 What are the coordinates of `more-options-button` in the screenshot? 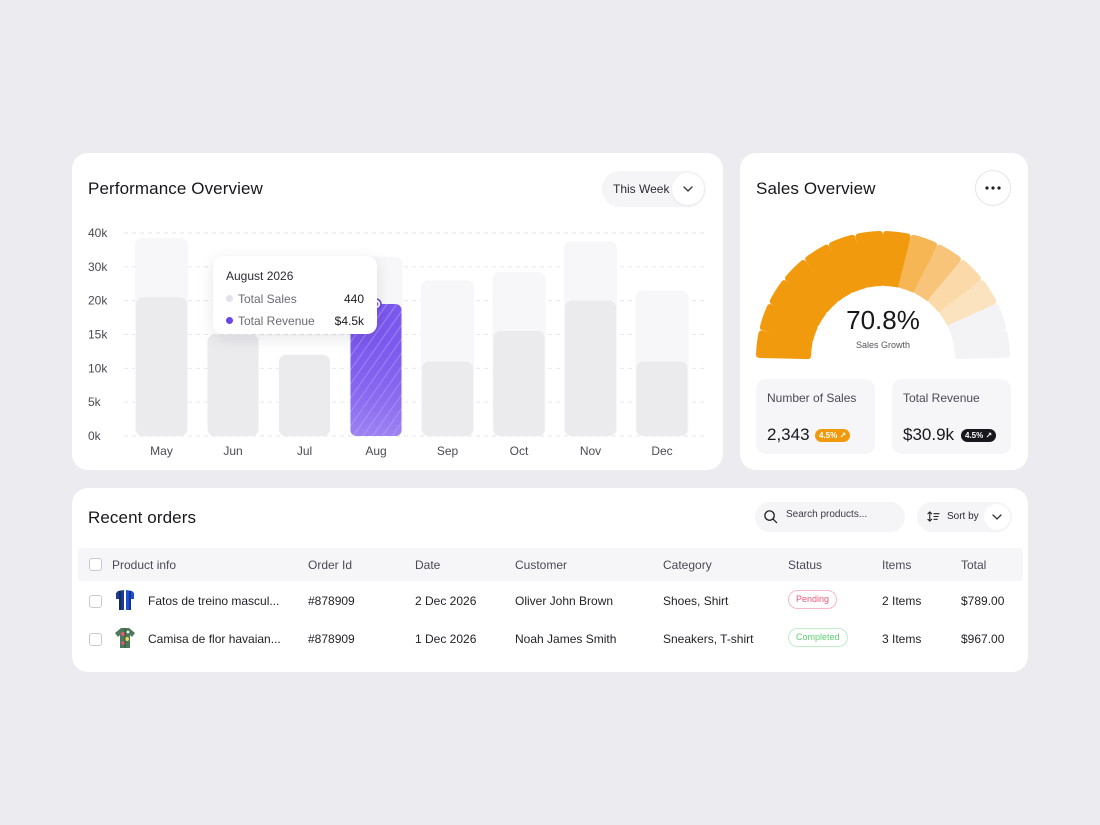 It's located at (993, 188).